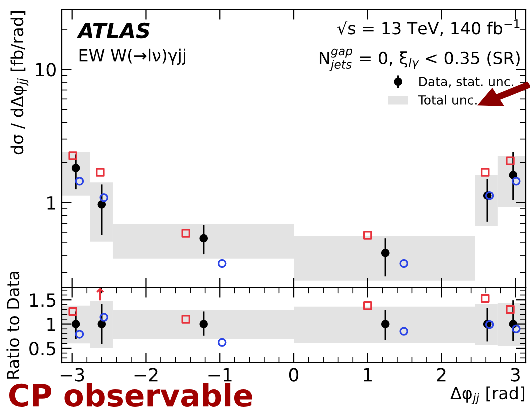 This screenshot has height=415, width=530. I want to click on chart-title: ATLAS, so click(113, 30).